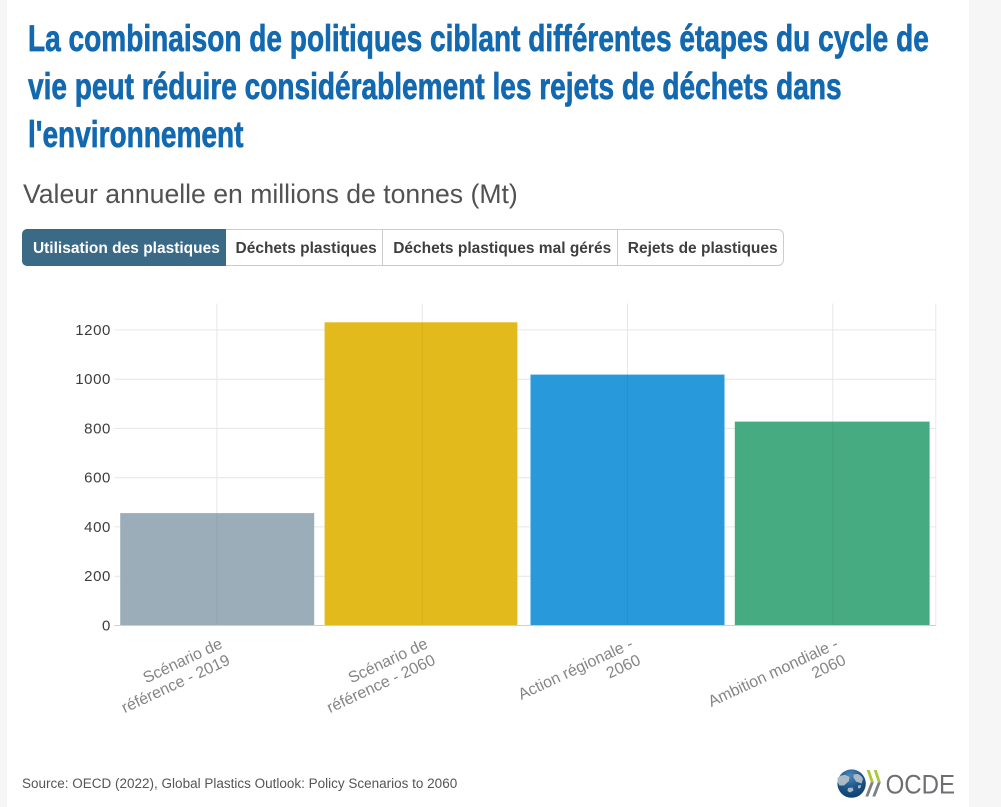  What do you see at coordinates (106, 626) in the screenshot?
I see `svg-text: 0` at bounding box center [106, 626].